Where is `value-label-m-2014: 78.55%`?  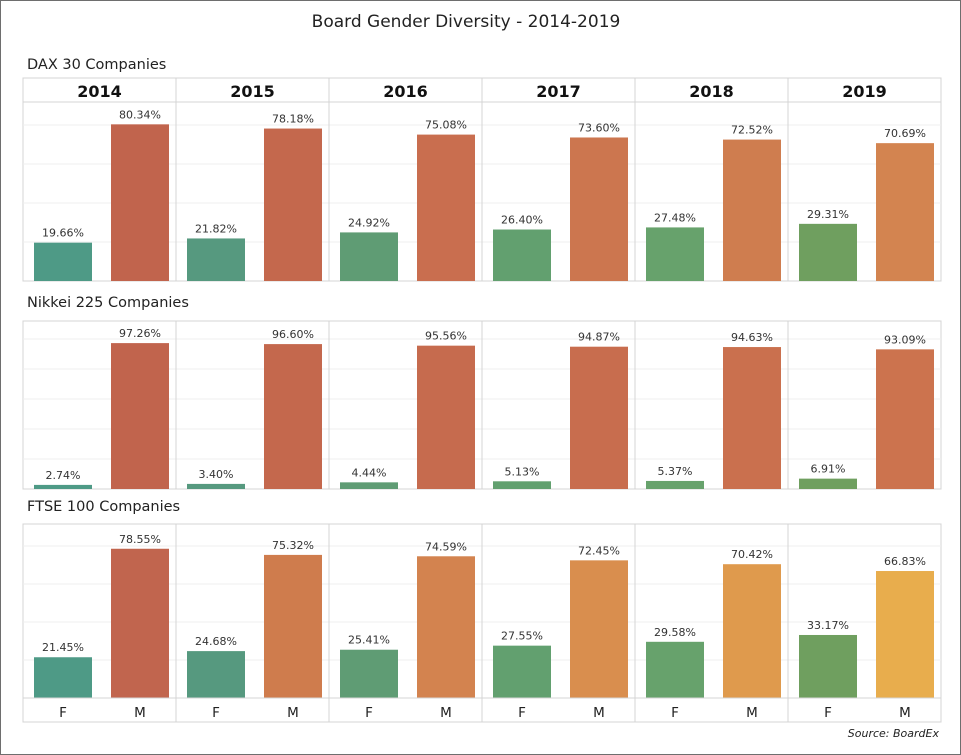
value-label-m-2014: 78.55% is located at coordinates (140, 539).